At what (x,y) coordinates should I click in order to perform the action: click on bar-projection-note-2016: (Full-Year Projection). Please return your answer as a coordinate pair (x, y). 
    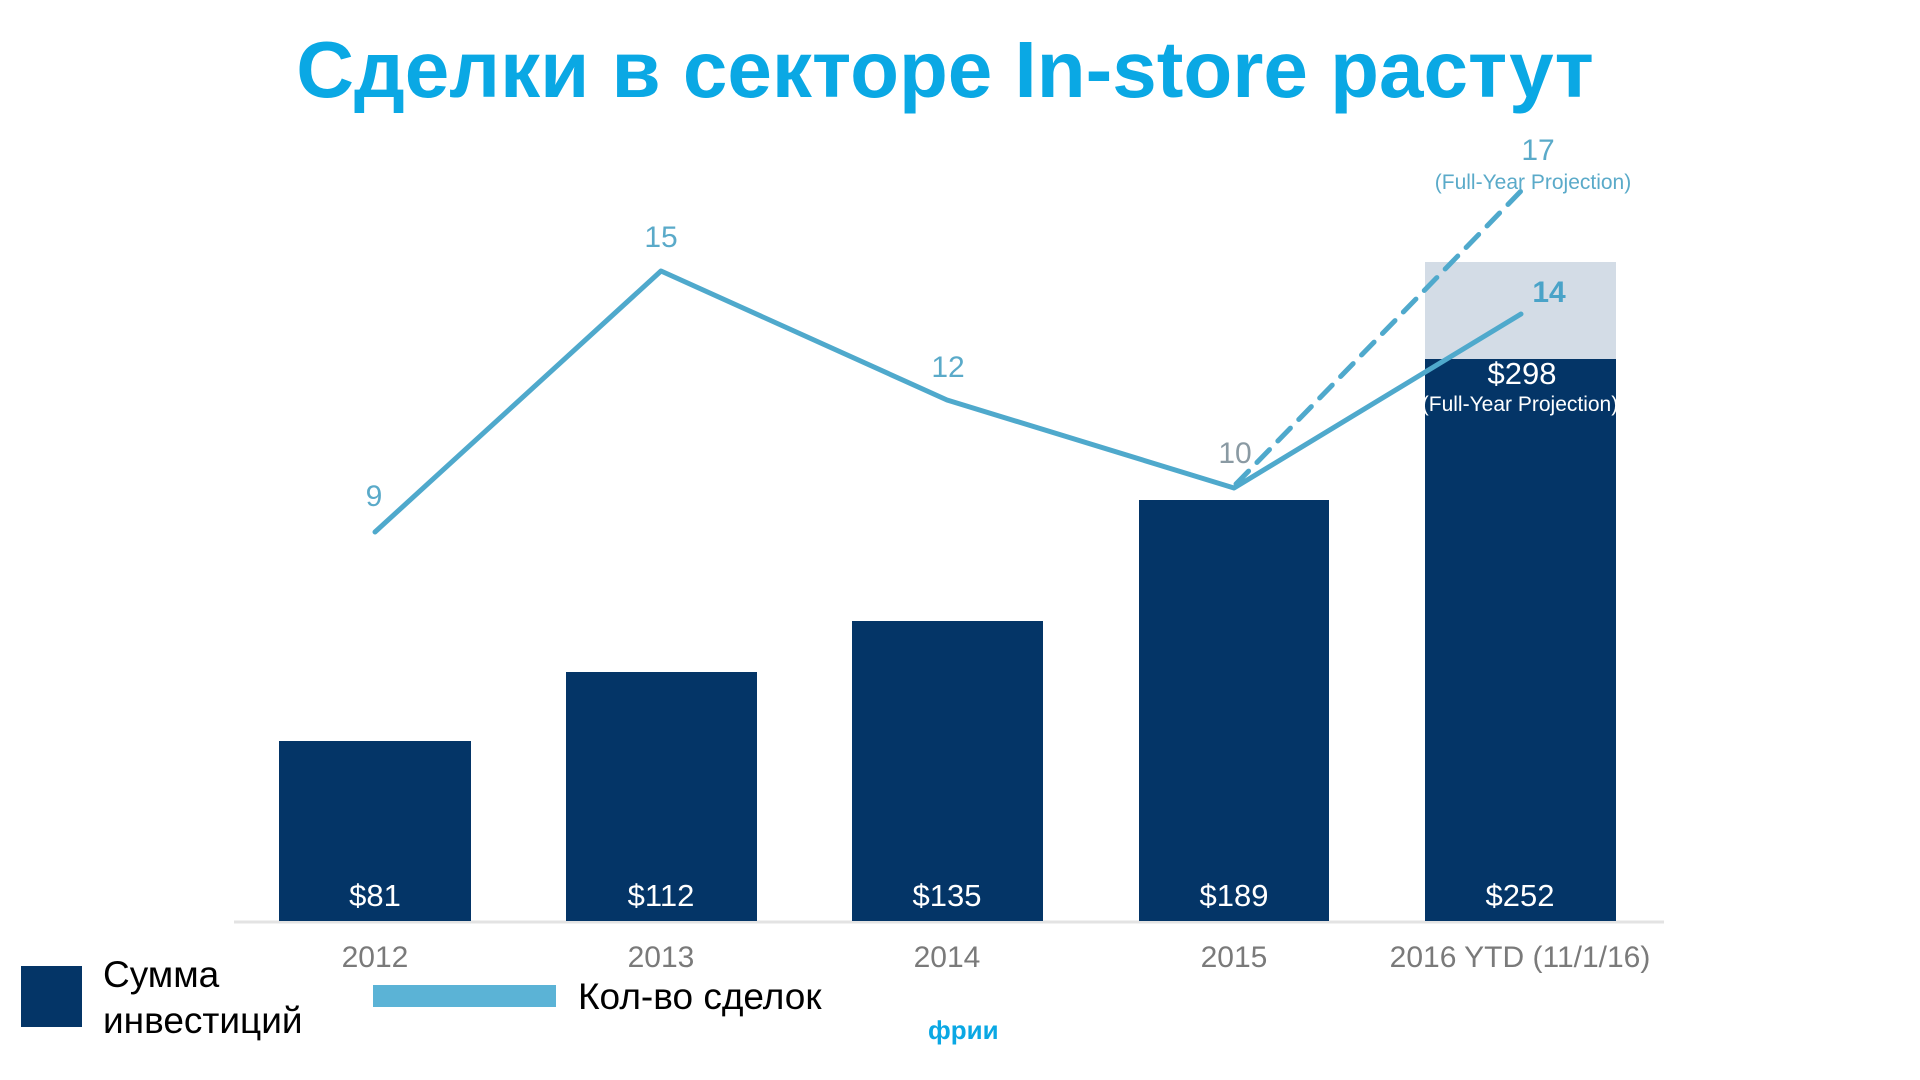
    Looking at the image, I should click on (1520, 404).